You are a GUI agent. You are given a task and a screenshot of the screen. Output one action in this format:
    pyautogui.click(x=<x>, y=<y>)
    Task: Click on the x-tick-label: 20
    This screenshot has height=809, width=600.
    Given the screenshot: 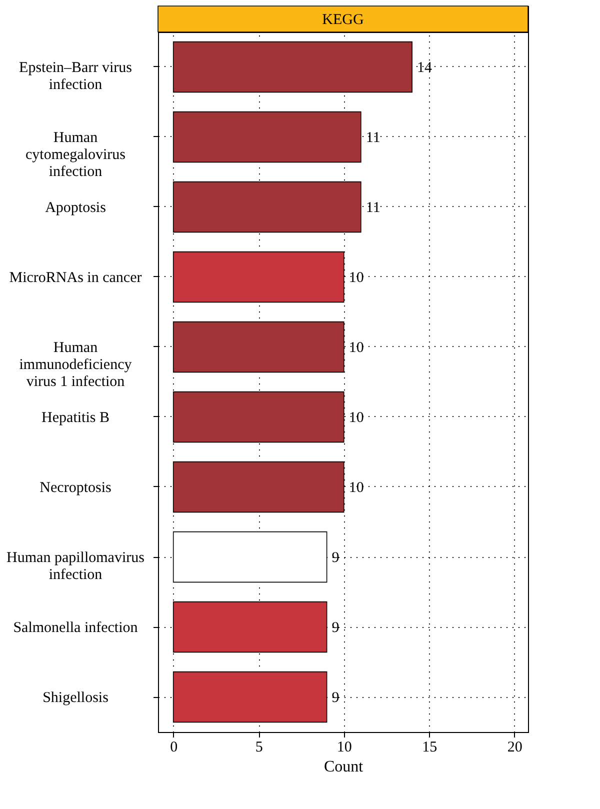 What is the action you would take?
    pyautogui.click(x=514, y=748)
    